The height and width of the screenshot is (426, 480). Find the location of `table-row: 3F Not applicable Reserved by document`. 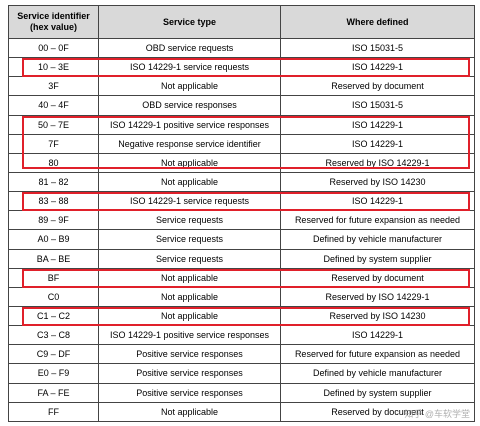

table-row: 3F Not applicable Reserved by document is located at coordinates (241, 86).